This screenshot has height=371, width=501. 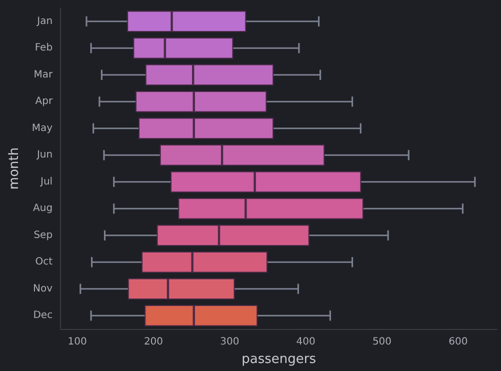 I want to click on x-tick-label: 200, so click(x=154, y=342).